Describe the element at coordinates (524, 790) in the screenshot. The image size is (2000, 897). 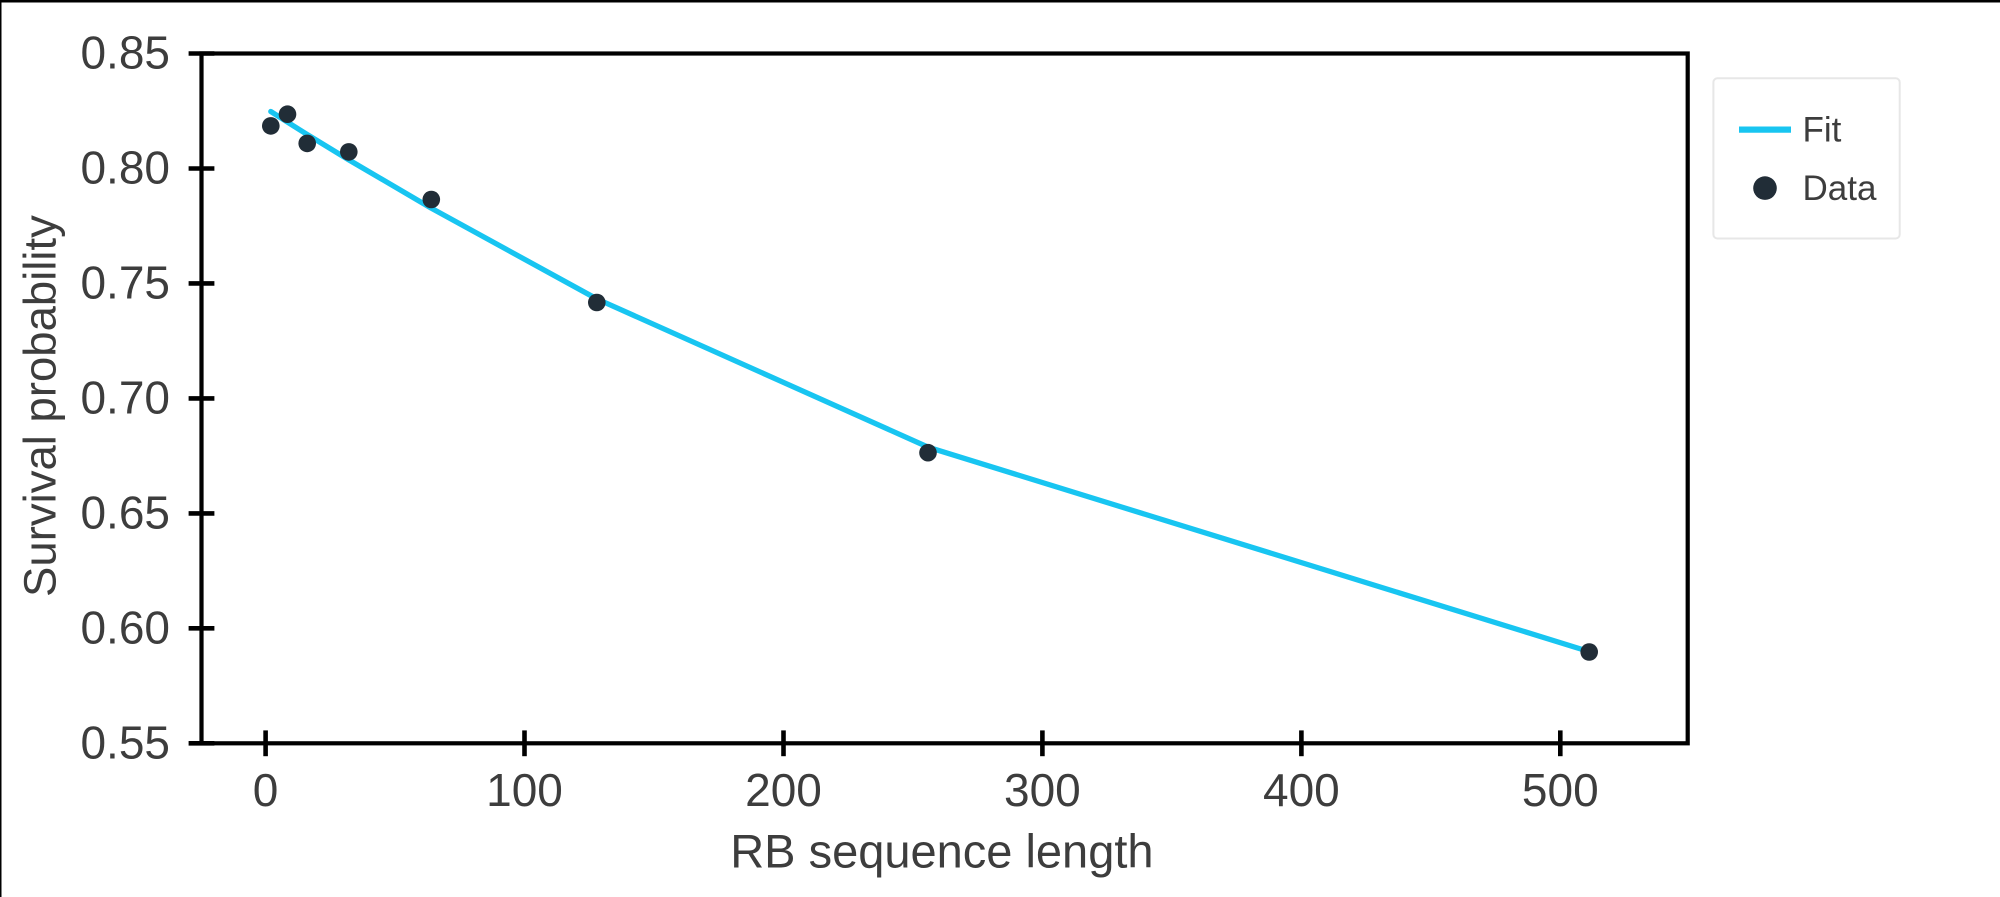
I see `svg-text: 100` at that location.